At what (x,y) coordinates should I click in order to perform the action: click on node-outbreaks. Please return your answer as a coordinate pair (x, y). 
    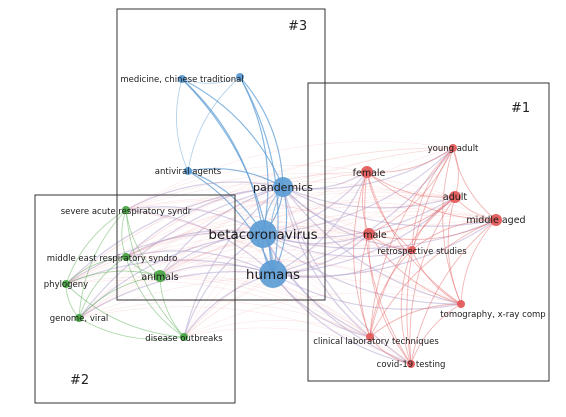
    Looking at the image, I should click on (184, 337).